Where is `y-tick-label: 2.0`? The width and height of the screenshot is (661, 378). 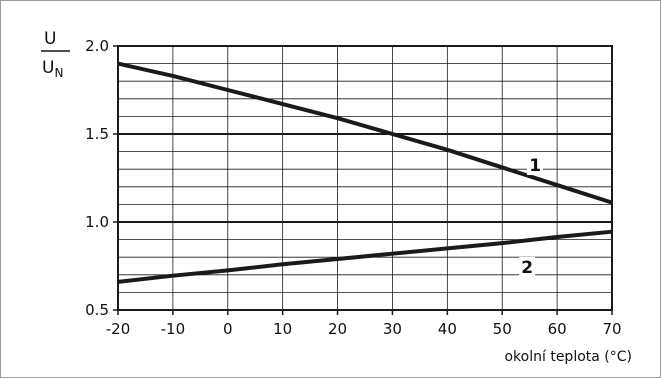
y-tick-label: 2.0 is located at coordinates (97, 46).